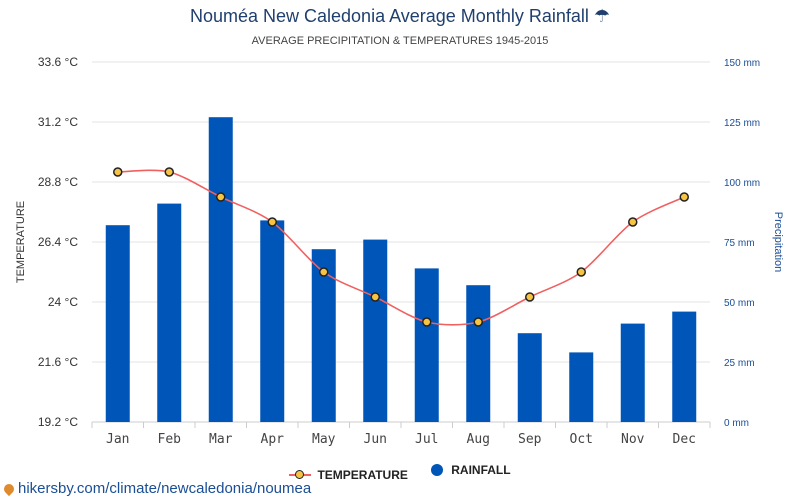 This screenshot has height=500, width=800. What do you see at coordinates (362, 475) in the screenshot?
I see `legend-label-temperature: TEMPERATURE` at bounding box center [362, 475].